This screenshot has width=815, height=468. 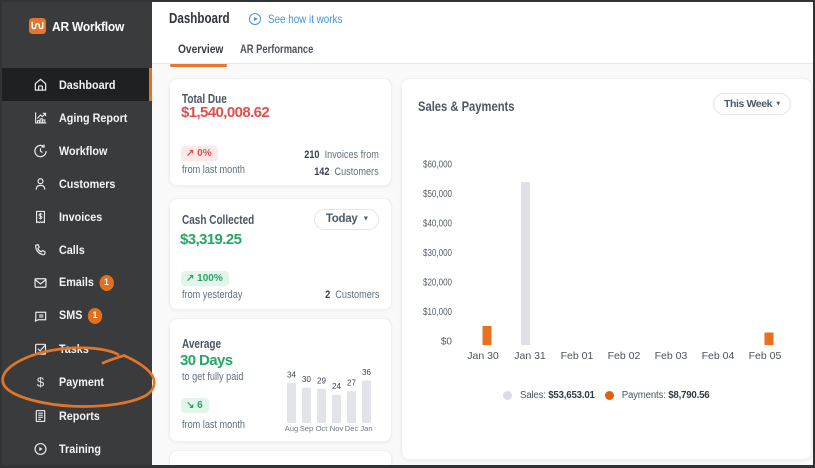 I want to click on svg-text: 30, so click(x=306, y=379).